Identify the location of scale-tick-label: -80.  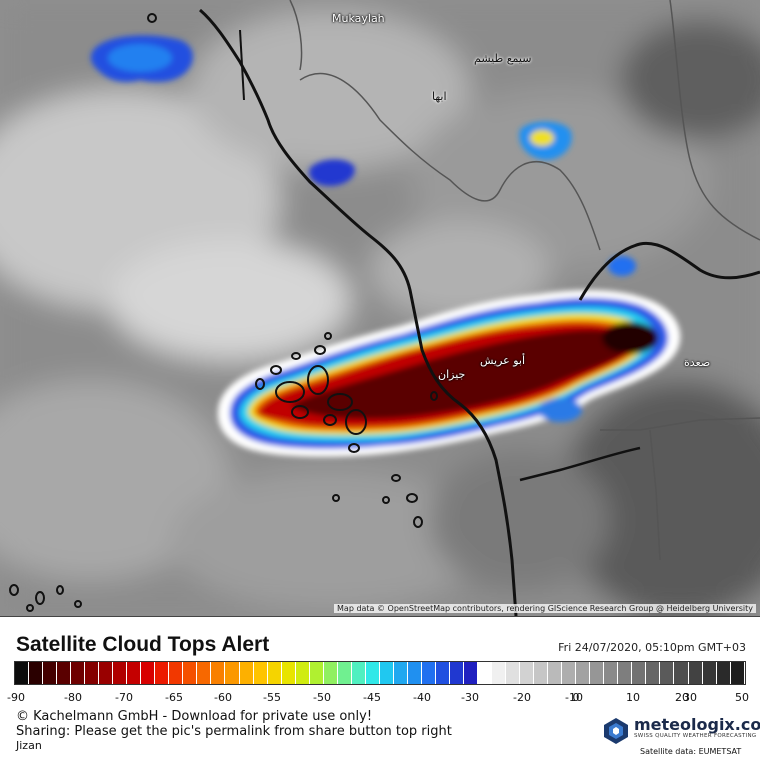
(73, 697).